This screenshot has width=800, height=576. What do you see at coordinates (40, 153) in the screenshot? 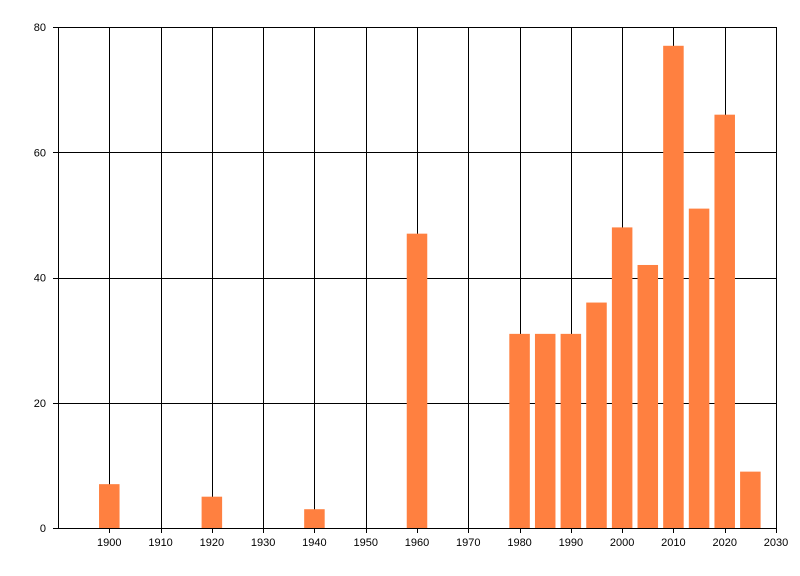
I see `y-tick-label-60: 60` at bounding box center [40, 153].